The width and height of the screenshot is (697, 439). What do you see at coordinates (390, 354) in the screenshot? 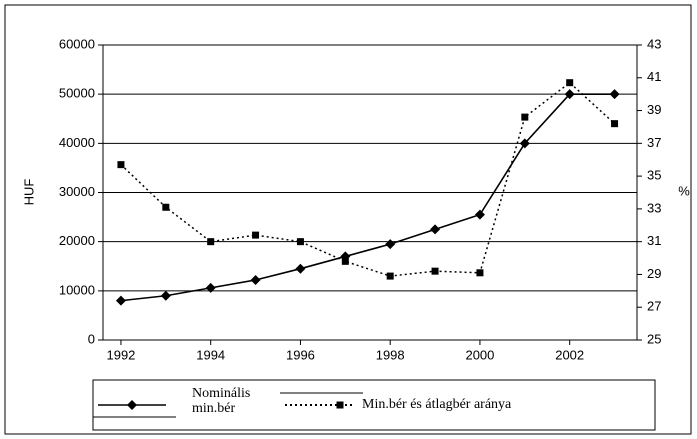
I see `x-tick-label: 1998` at bounding box center [390, 354].